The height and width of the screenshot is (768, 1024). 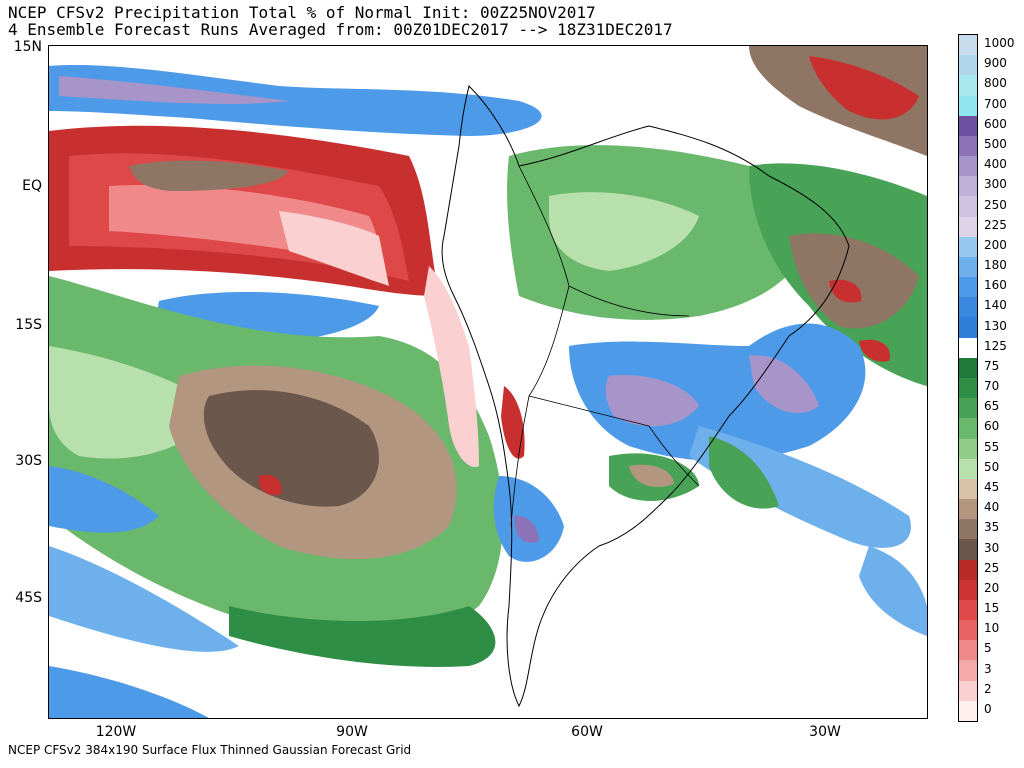 I want to click on south-pacific-red-spot, so click(x=270, y=485).